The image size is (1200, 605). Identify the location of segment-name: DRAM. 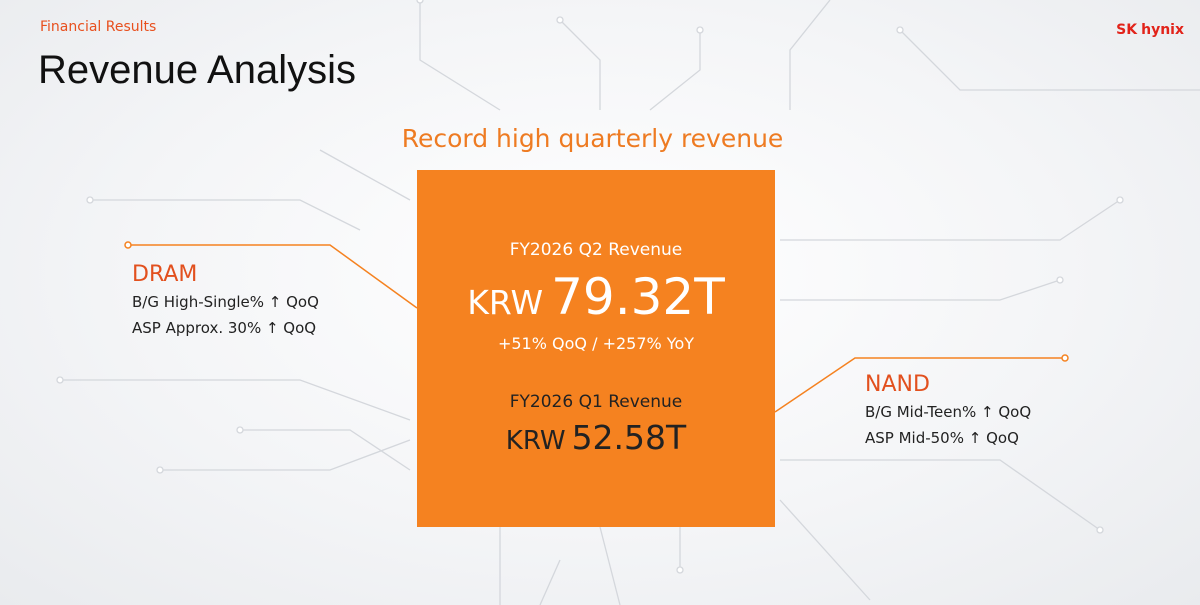
(165, 274).